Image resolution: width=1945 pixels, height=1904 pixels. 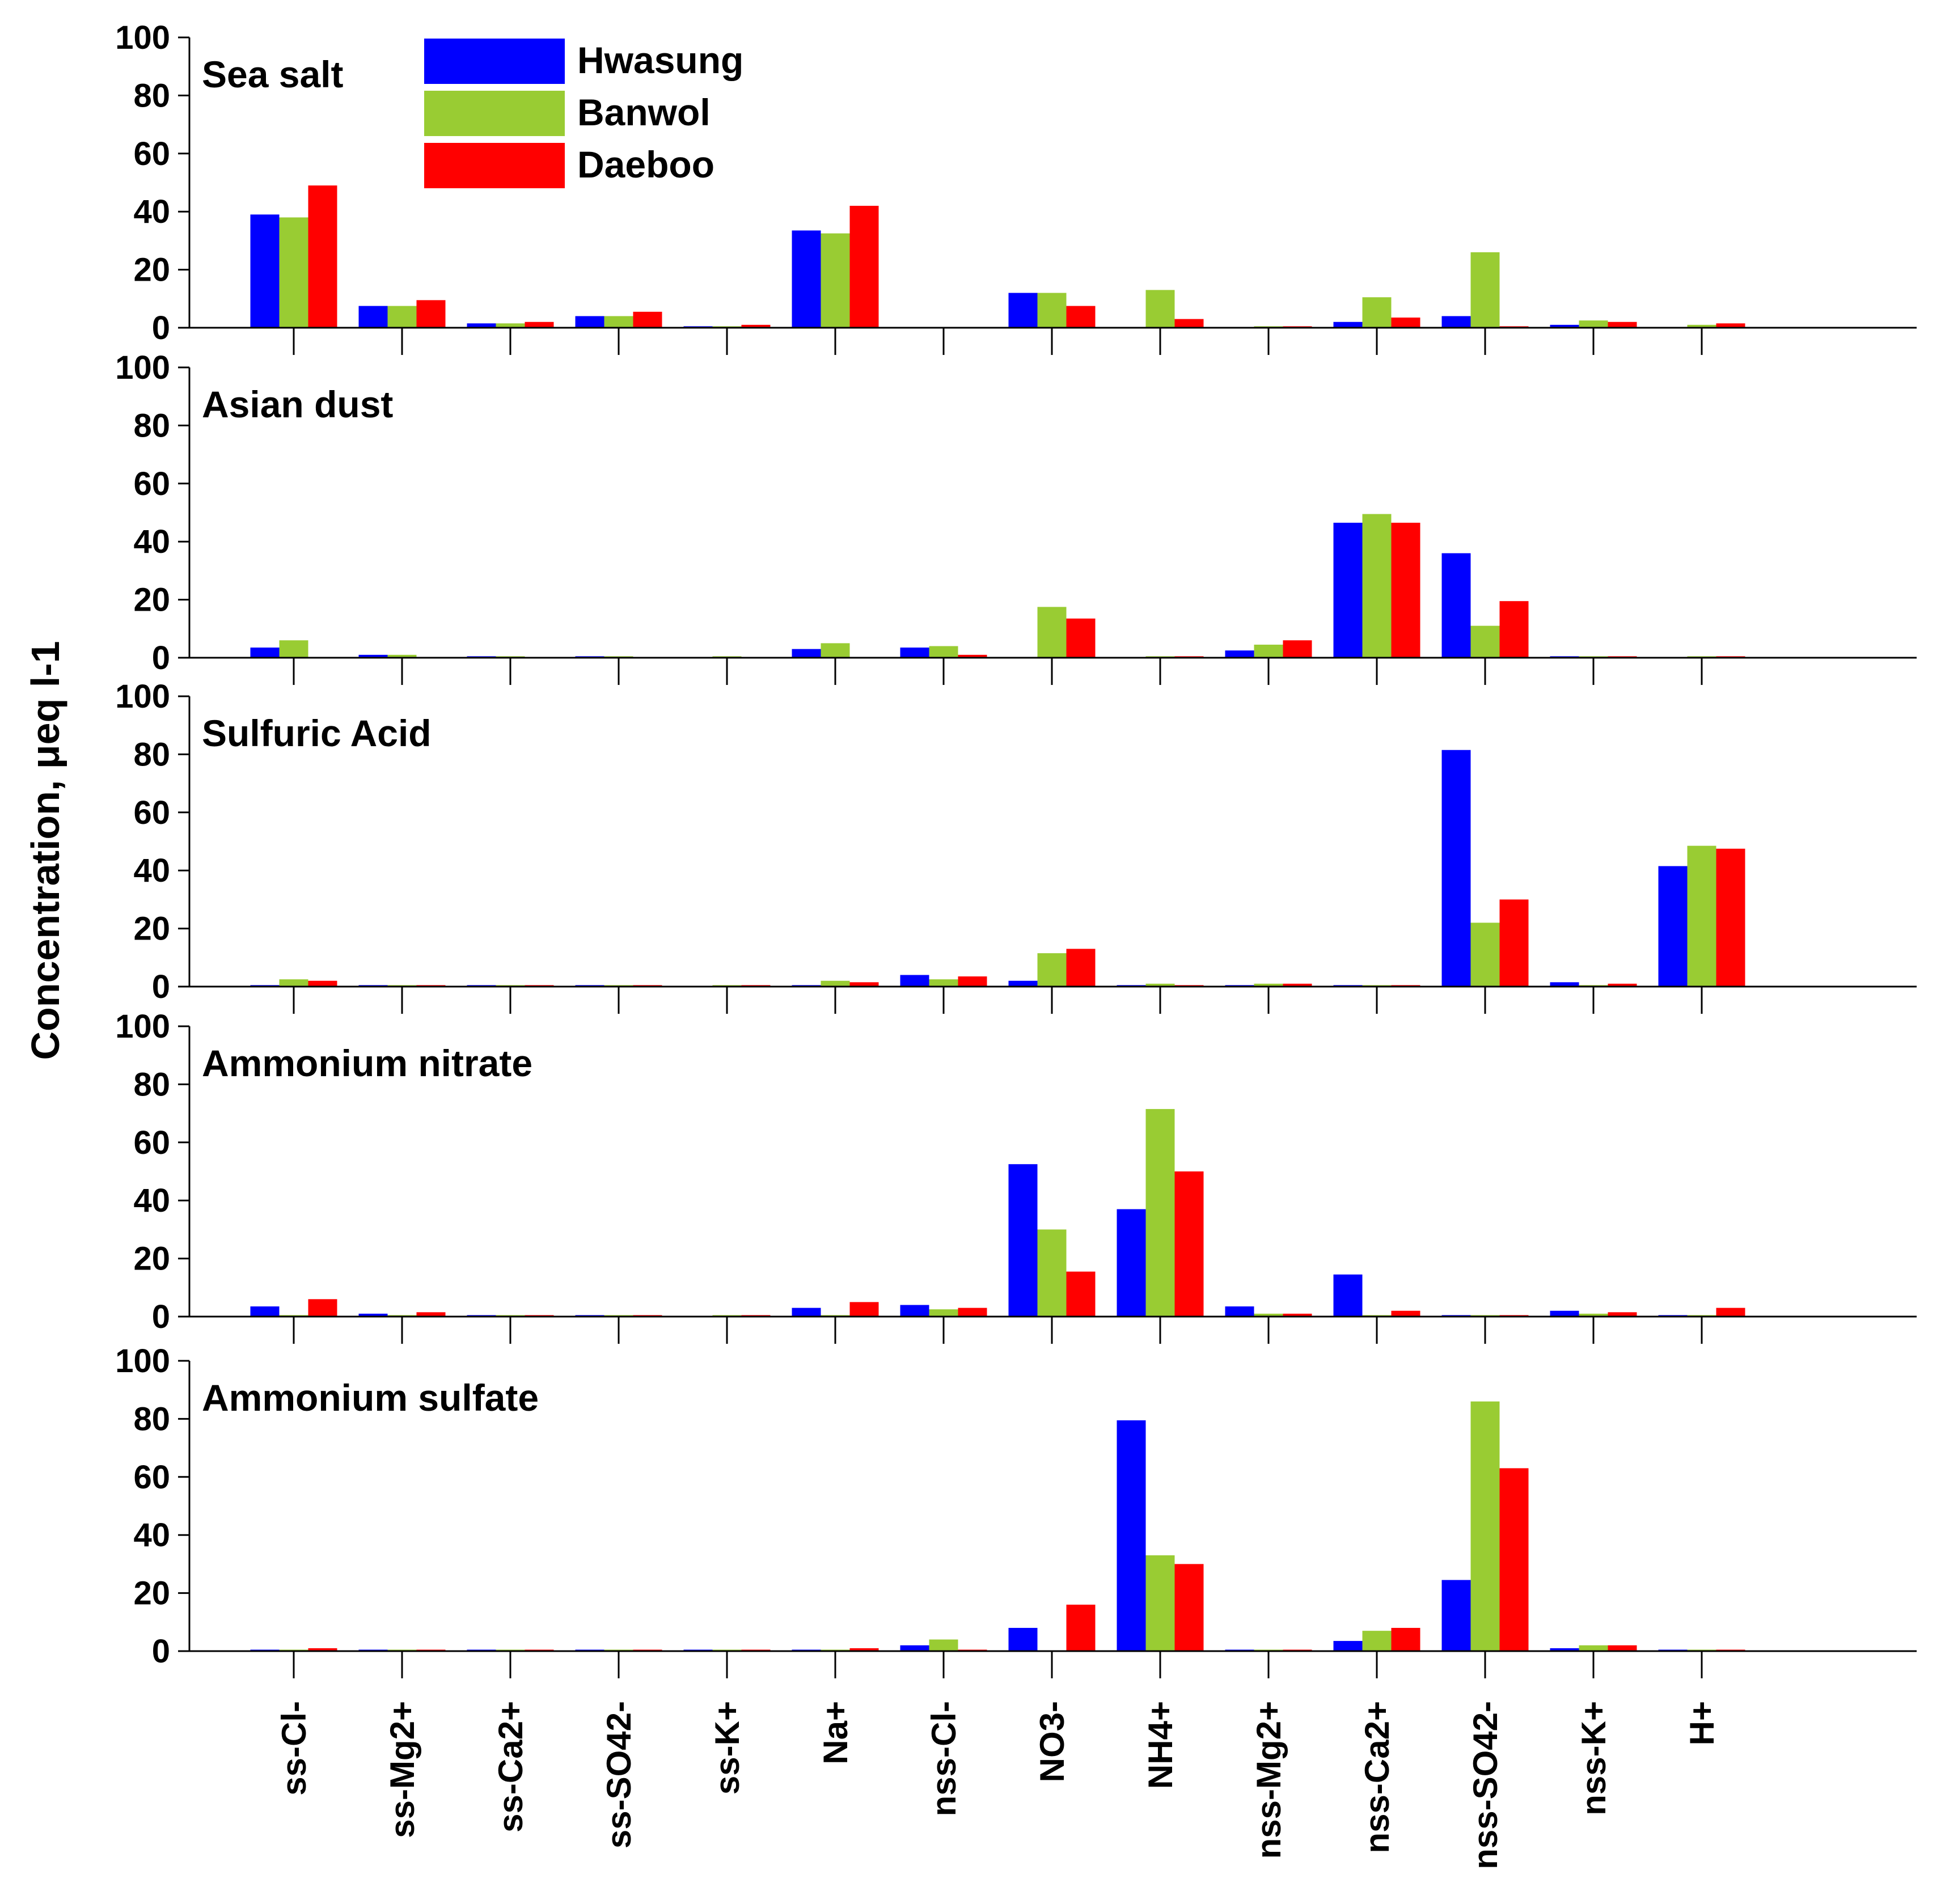 I want to click on x-category-label: NH4+, so click(x=1160, y=1745).